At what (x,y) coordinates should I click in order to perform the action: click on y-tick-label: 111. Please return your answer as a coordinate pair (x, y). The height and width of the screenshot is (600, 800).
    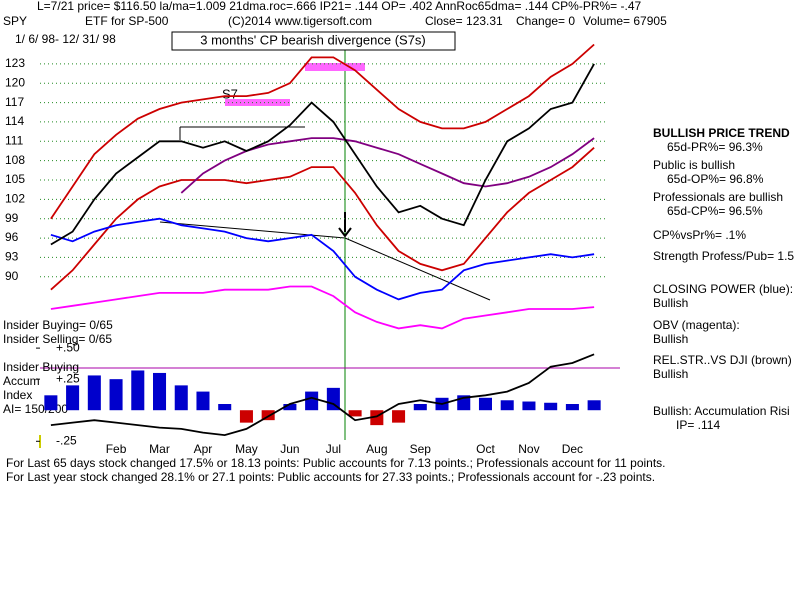
    Looking at the image, I should click on (14, 140).